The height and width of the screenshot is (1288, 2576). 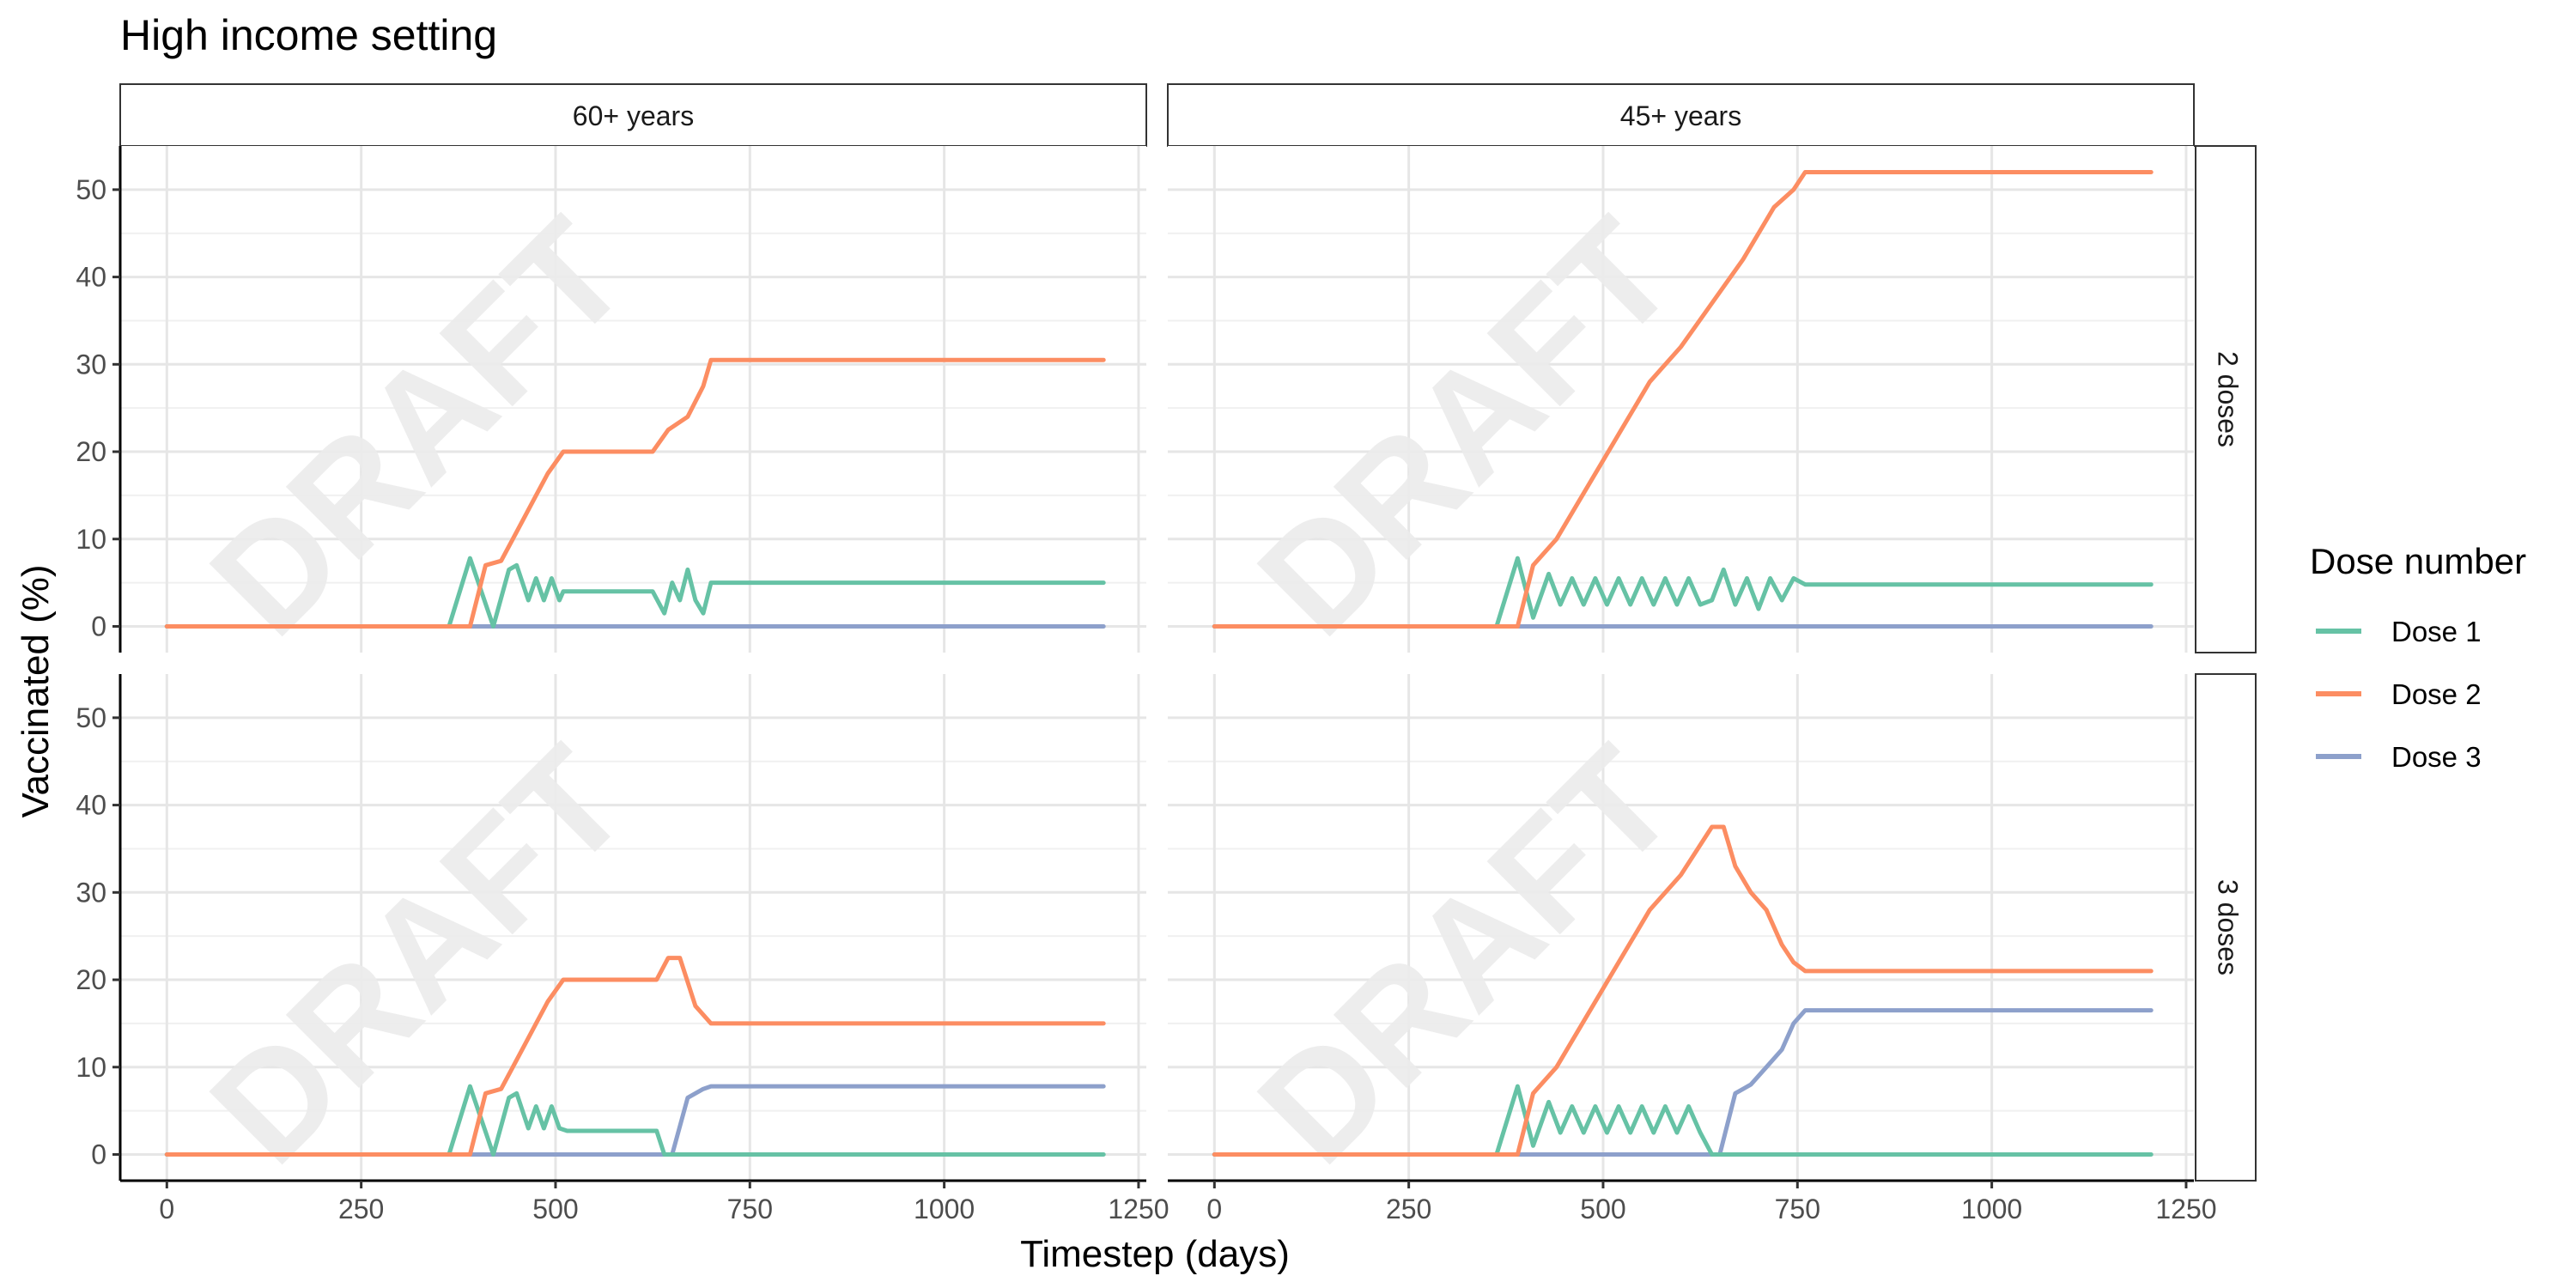 What do you see at coordinates (36, 691) in the screenshot?
I see `y-axis-label: Vaccinated (%)` at bounding box center [36, 691].